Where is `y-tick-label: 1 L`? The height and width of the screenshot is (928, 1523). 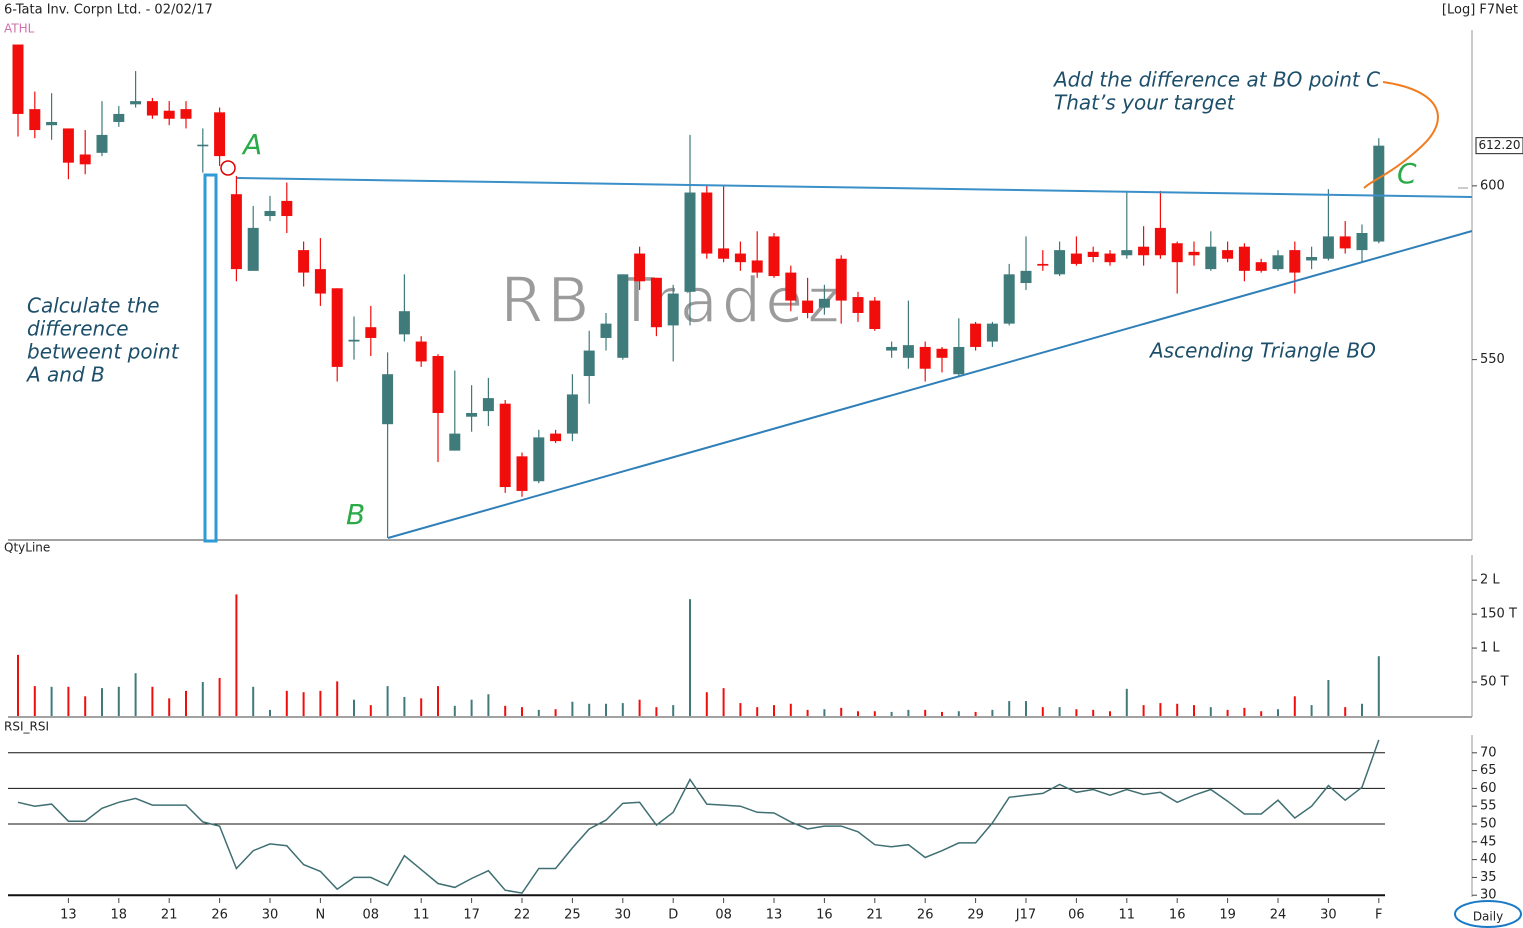 y-tick-label: 1 L is located at coordinates (1490, 648).